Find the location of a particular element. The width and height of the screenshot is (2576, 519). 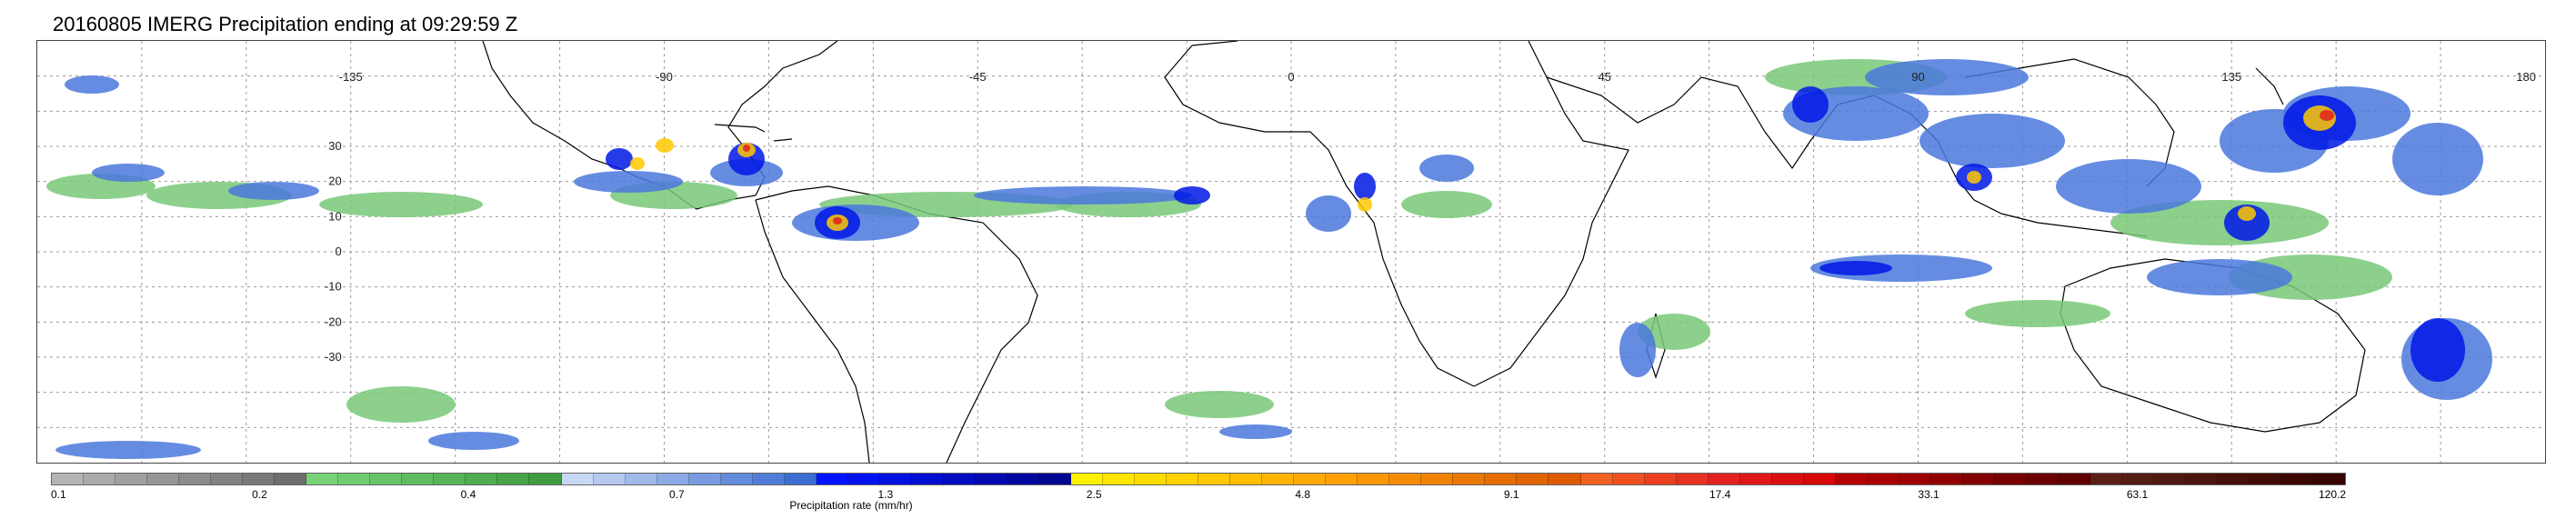

colorbar-tick-label: 17.4 is located at coordinates (1720, 494).